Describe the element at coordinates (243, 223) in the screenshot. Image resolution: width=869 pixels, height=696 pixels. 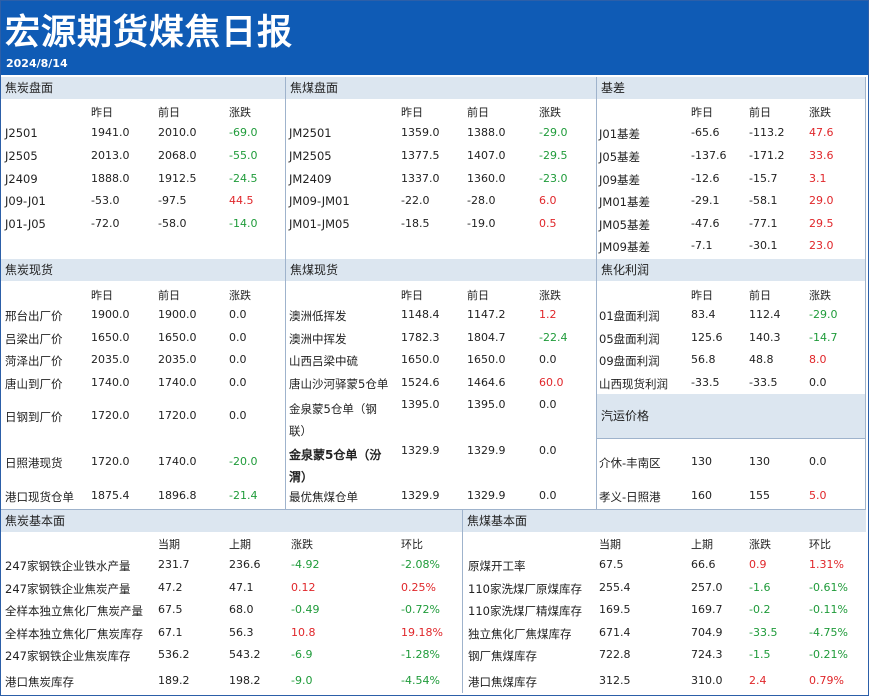
I see `cell-value: -14.0` at that location.